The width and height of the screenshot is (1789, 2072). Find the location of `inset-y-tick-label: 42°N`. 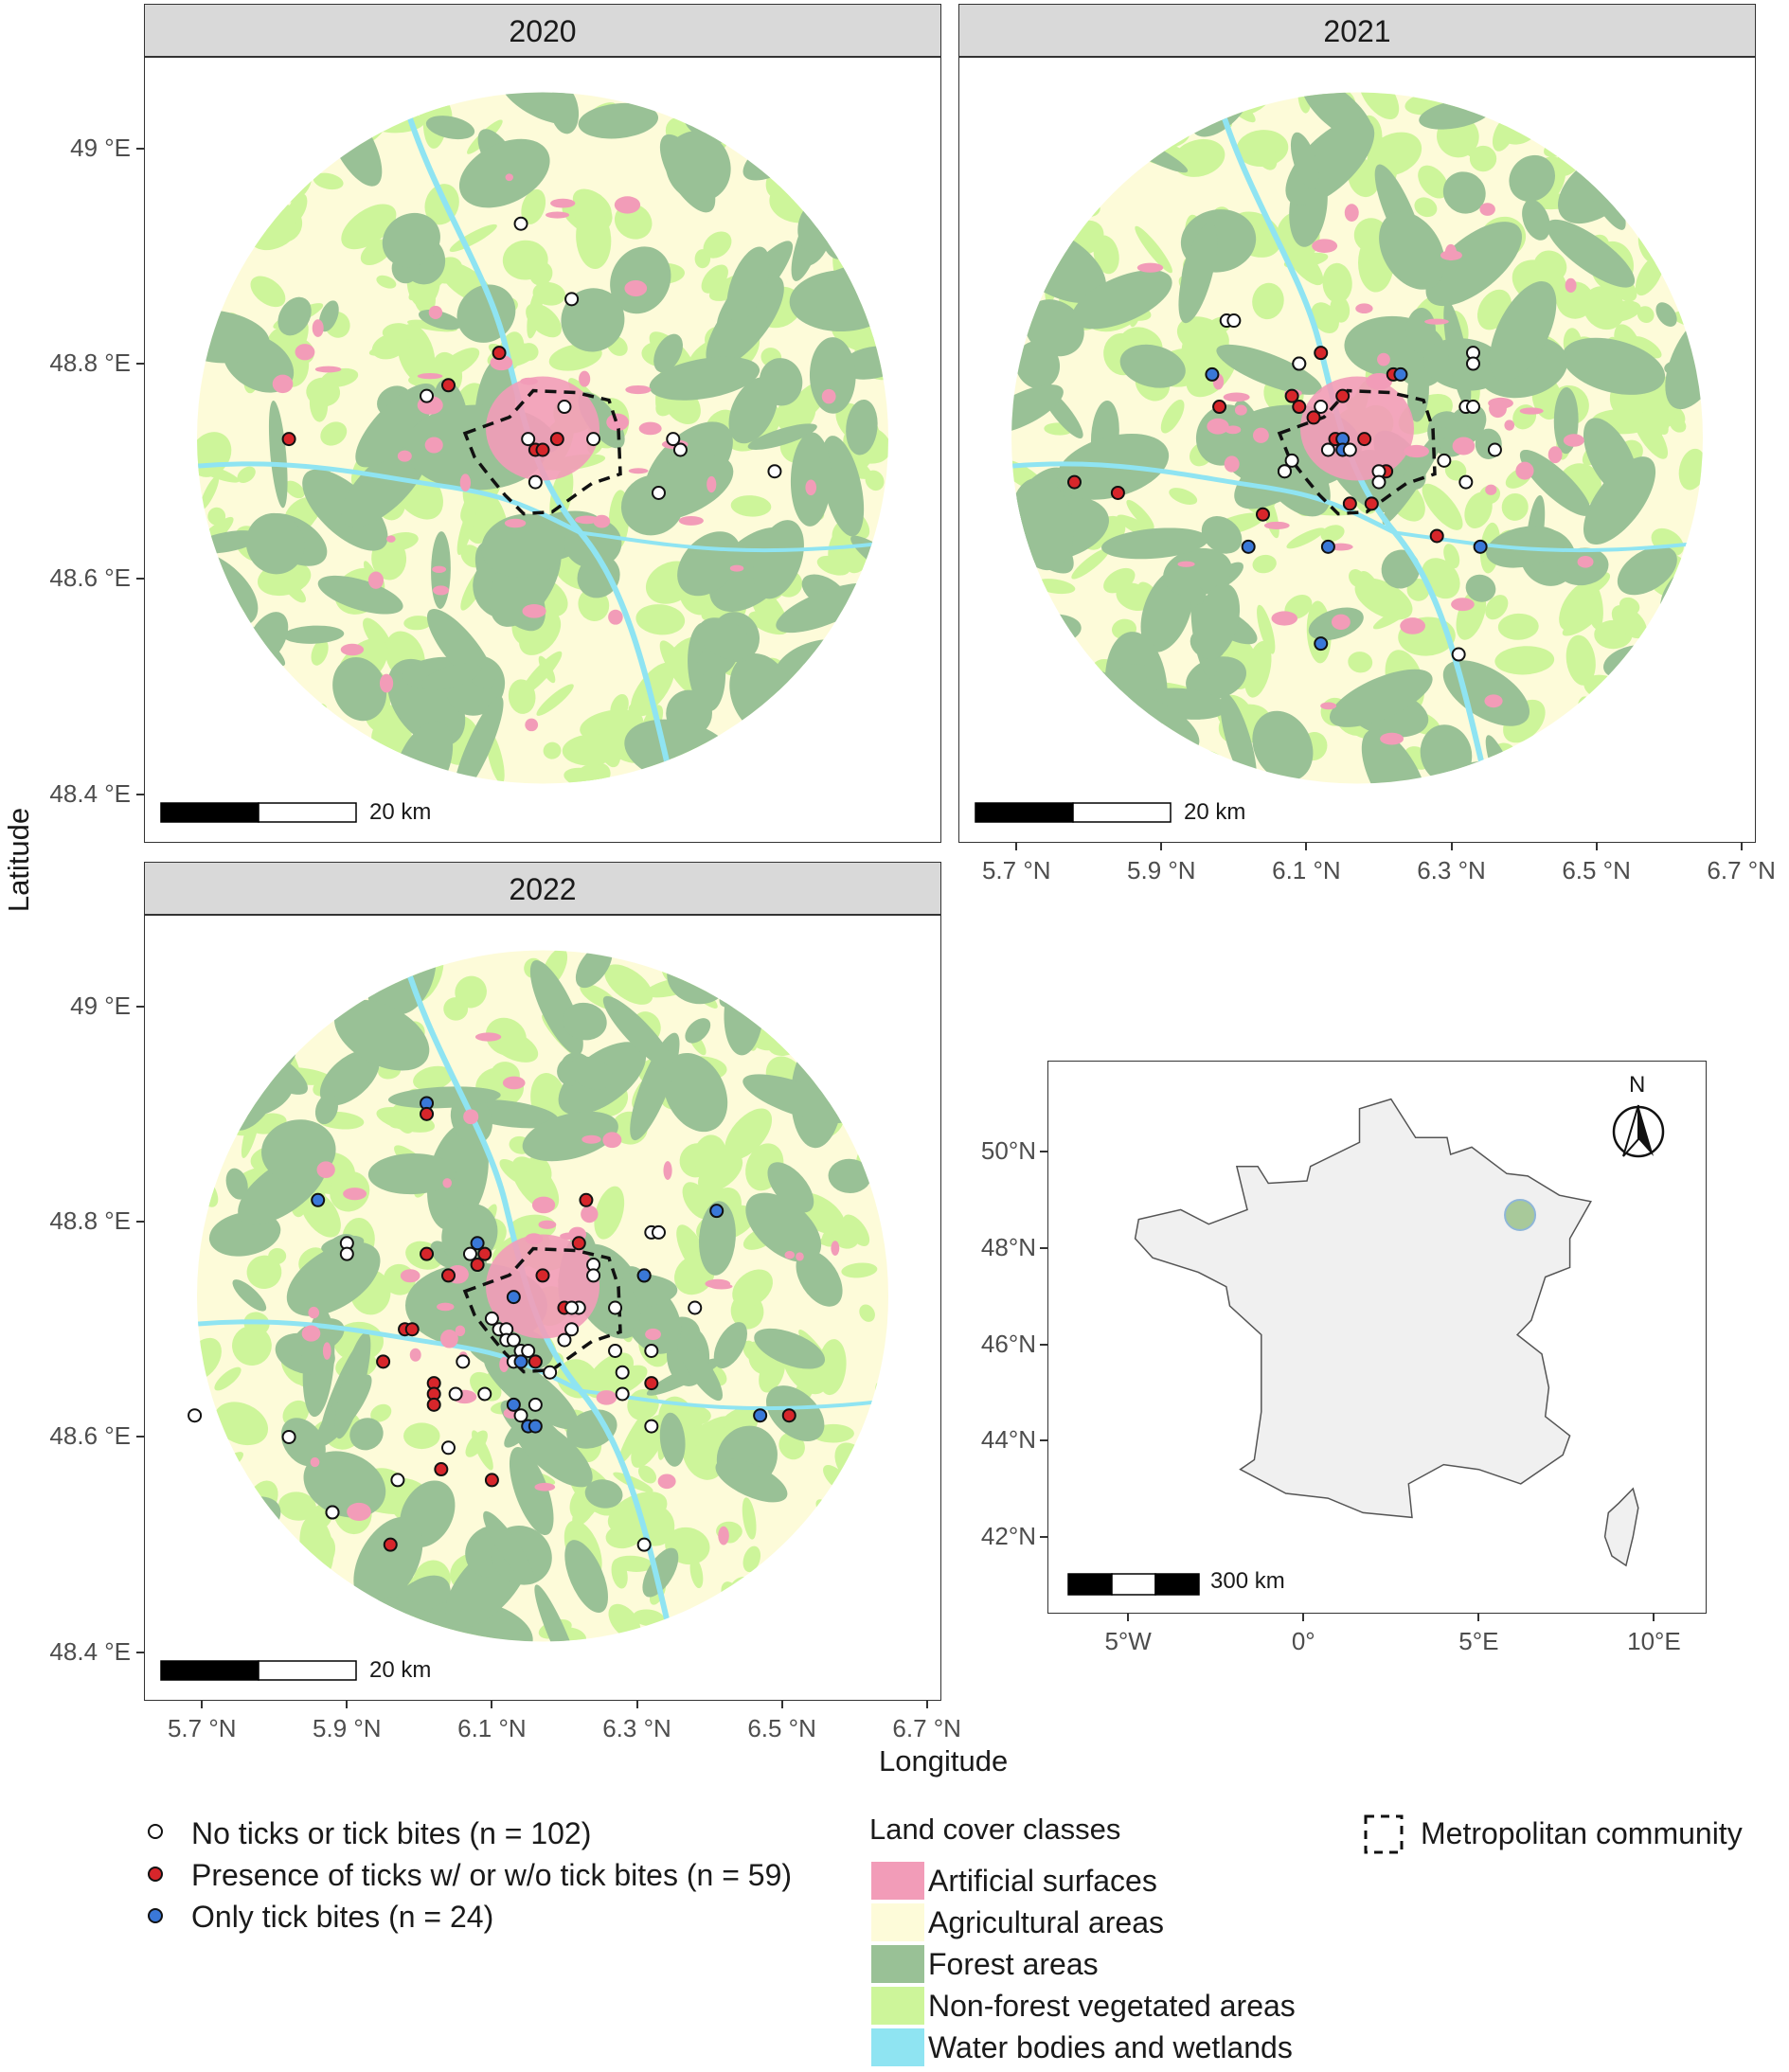

inset-y-tick-label: 42°N is located at coordinates (1008, 1536).